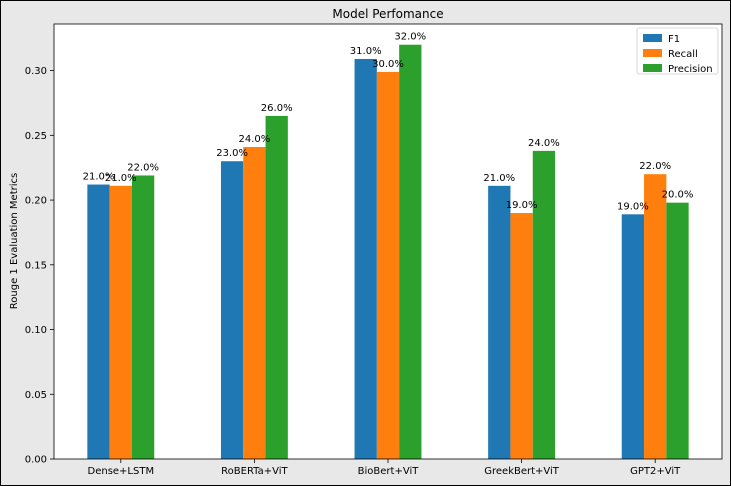 Image resolution: width=731 pixels, height=486 pixels. Describe the element at coordinates (655, 166) in the screenshot. I see `data-label-recall-4: 22.0%` at that location.